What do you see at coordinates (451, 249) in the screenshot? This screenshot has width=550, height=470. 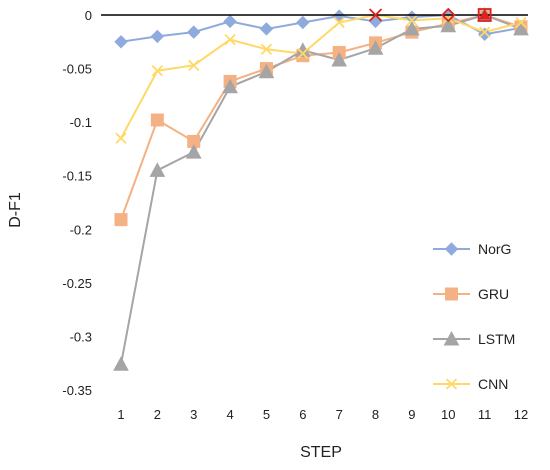 I see `legend-marker-norg` at bounding box center [451, 249].